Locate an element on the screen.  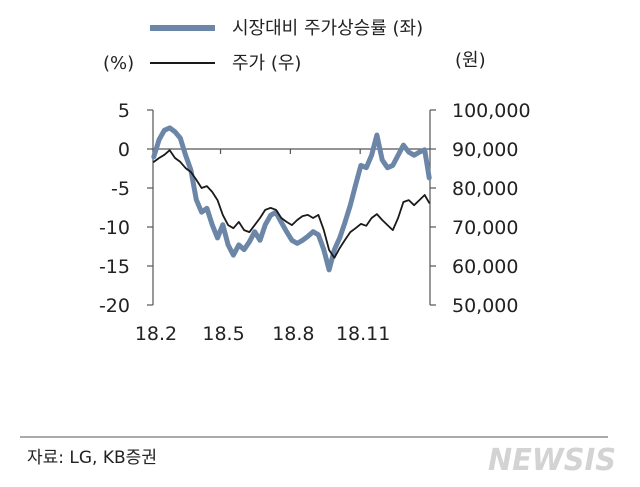
y-right-tick-label: 90,000 is located at coordinates (485, 150).